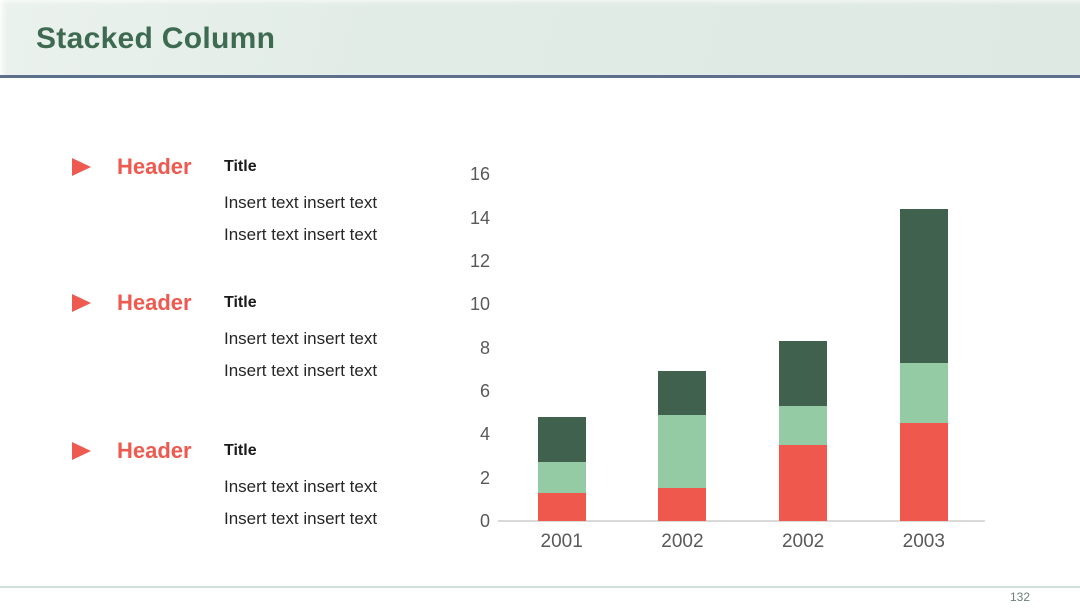  What do you see at coordinates (741, 521) in the screenshot?
I see `x-axis-line` at bounding box center [741, 521].